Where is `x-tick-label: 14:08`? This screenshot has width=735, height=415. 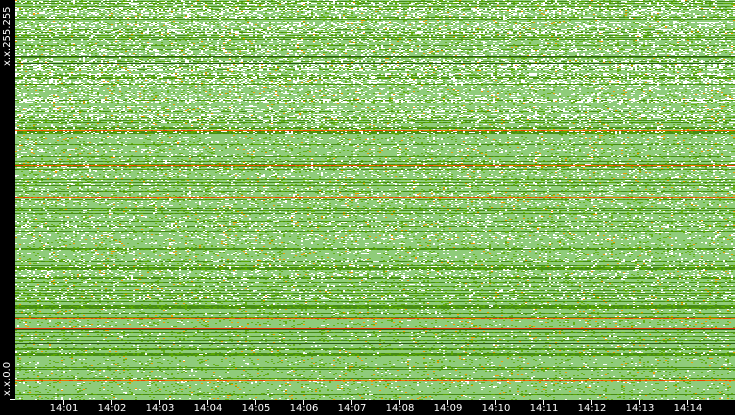 x-tick-label: 14:08 is located at coordinates (400, 408).